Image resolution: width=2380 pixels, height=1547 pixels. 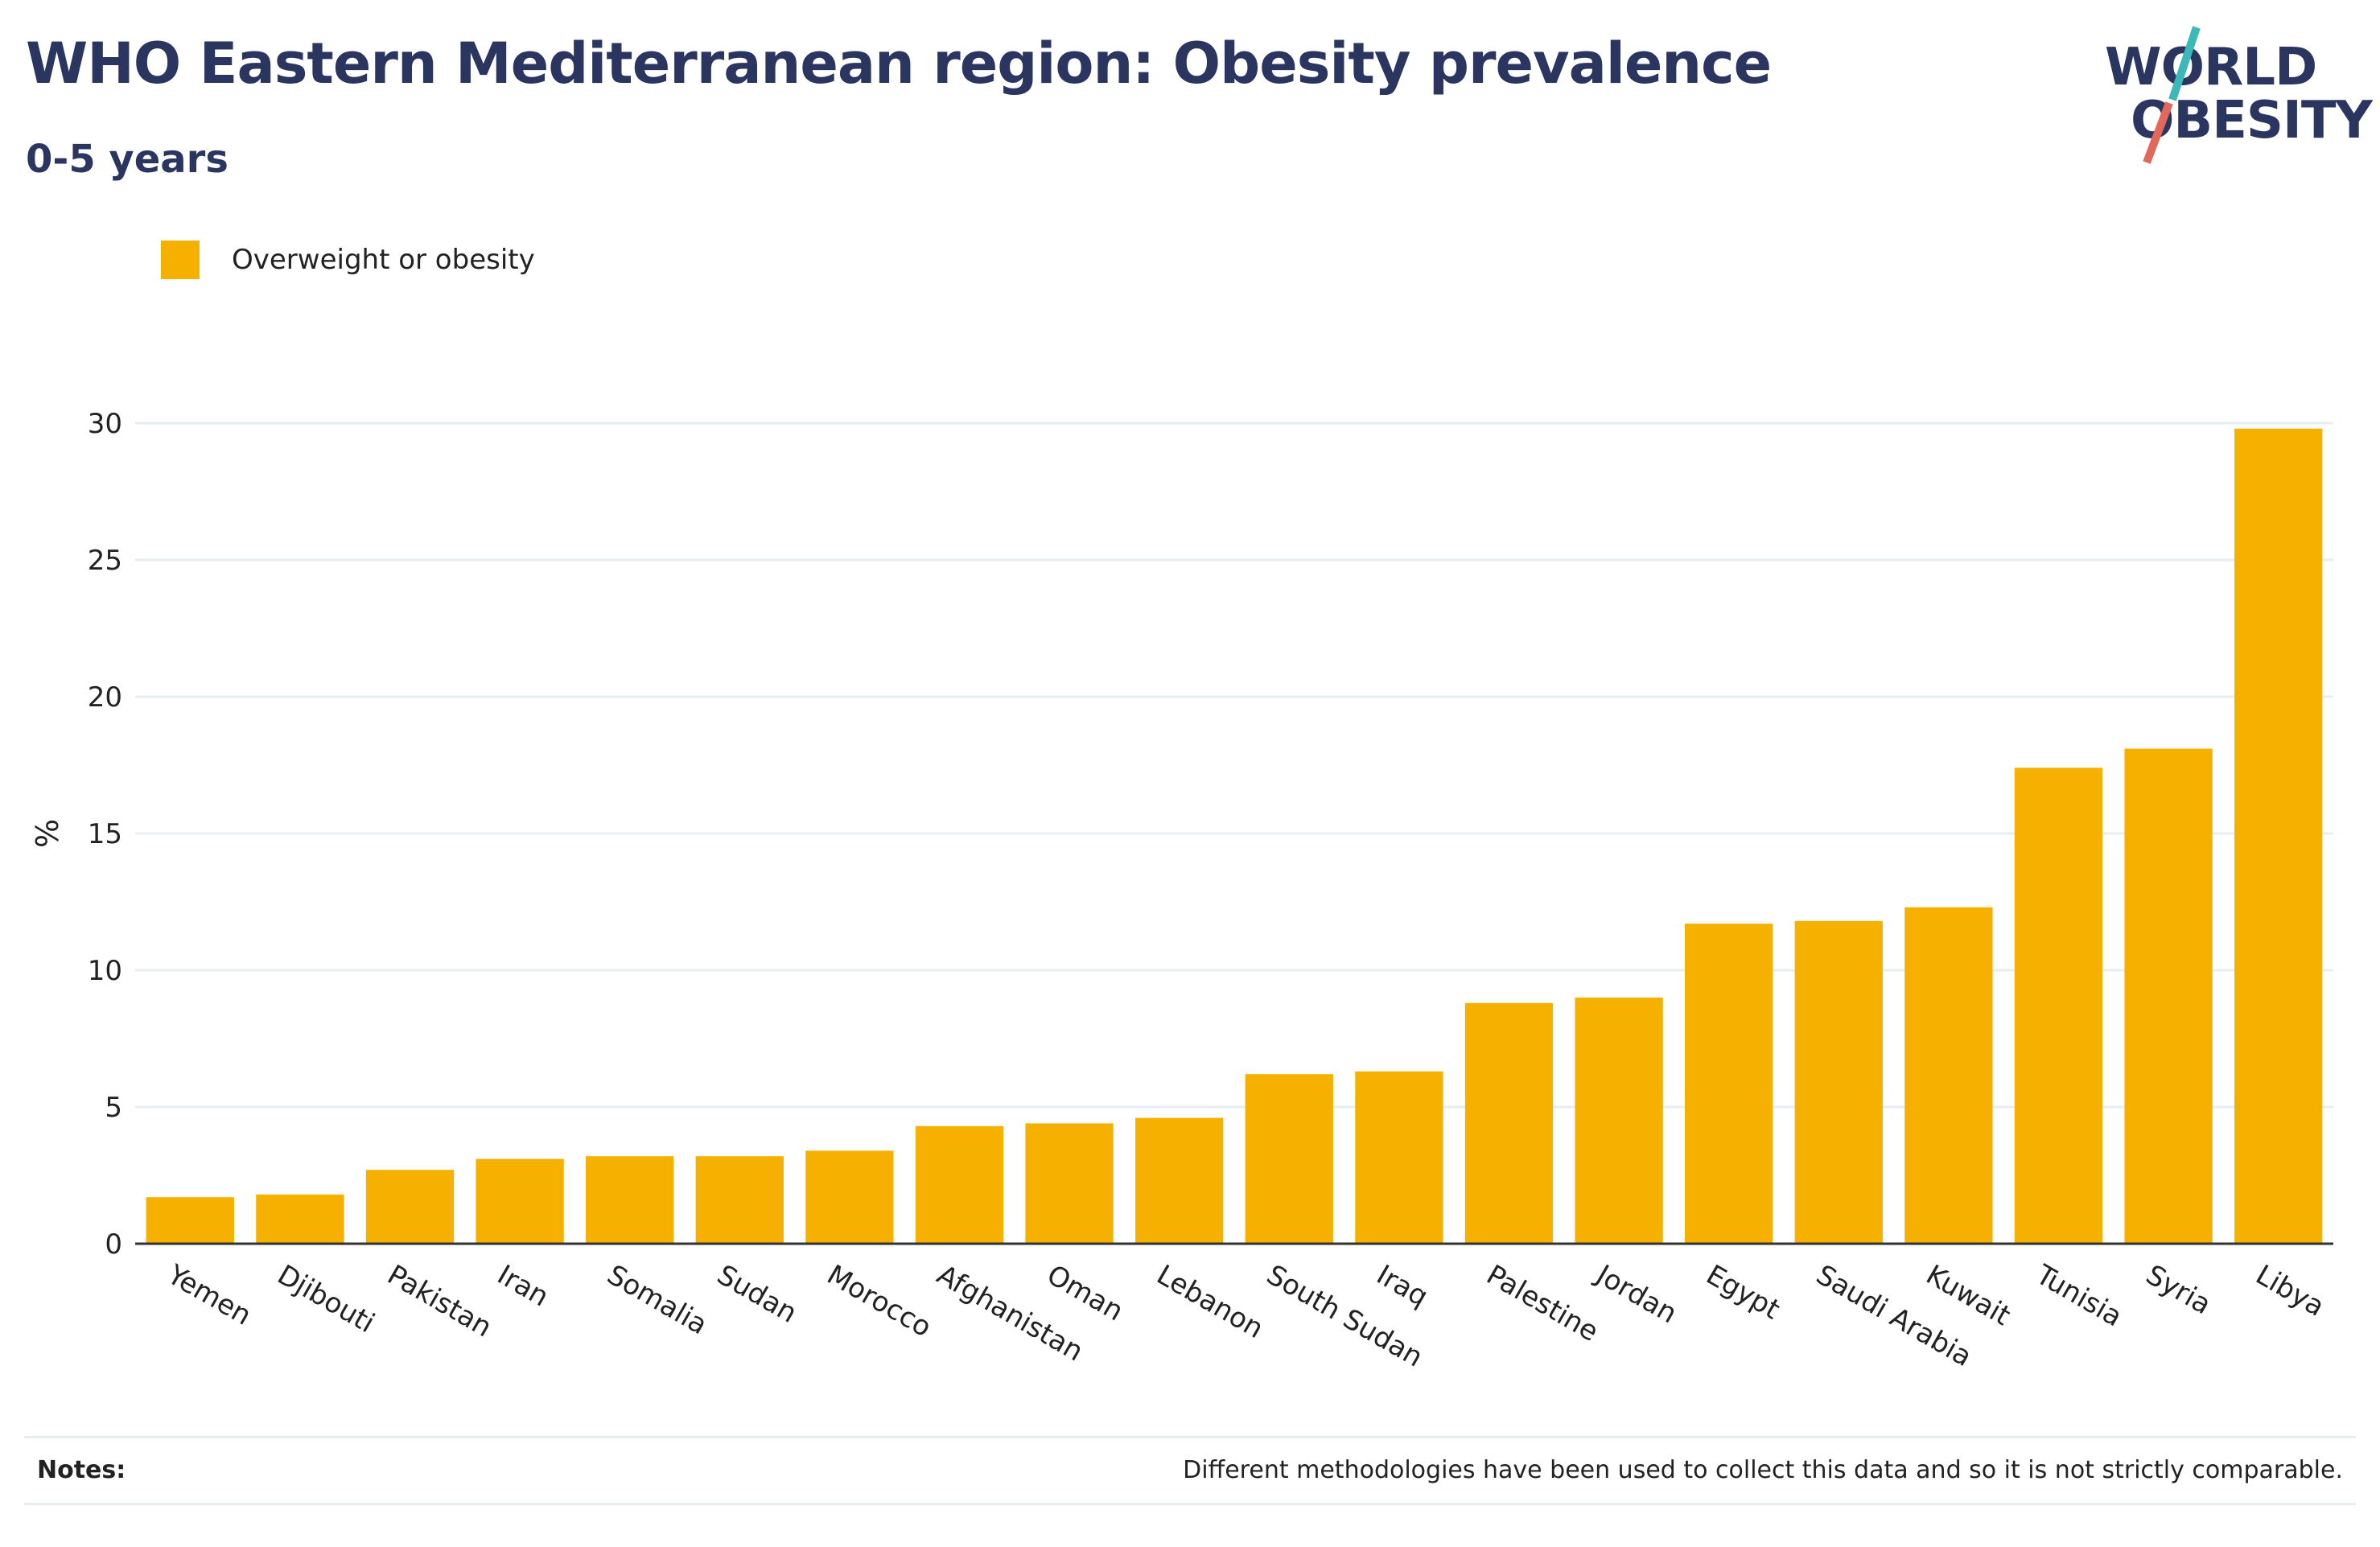 What do you see at coordinates (850, 1197) in the screenshot?
I see `bar-morocco` at bounding box center [850, 1197].